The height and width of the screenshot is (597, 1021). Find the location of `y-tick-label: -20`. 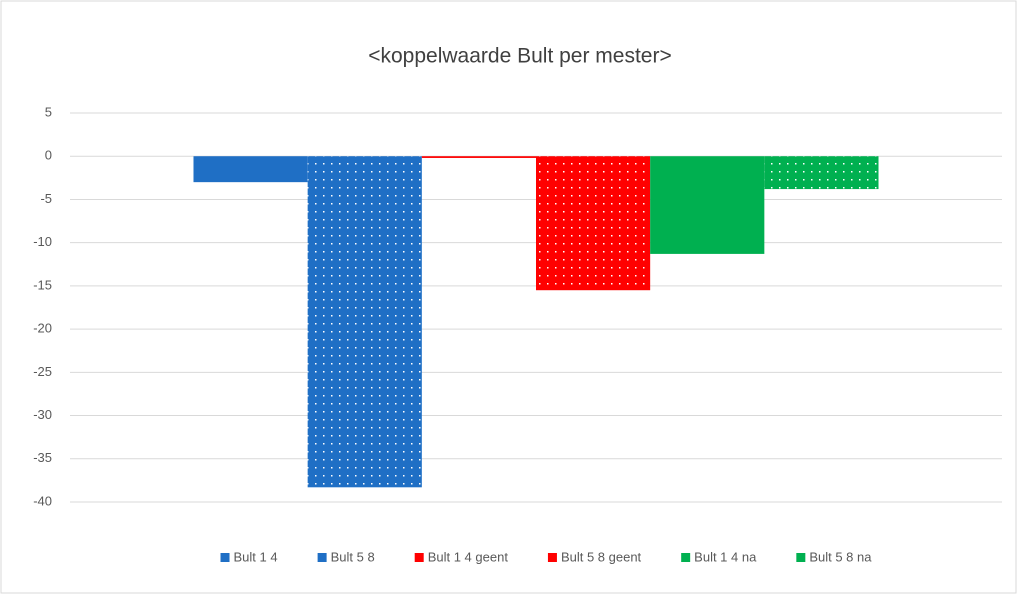

y-tick-label: -20 is located at coordinates (42, 328).